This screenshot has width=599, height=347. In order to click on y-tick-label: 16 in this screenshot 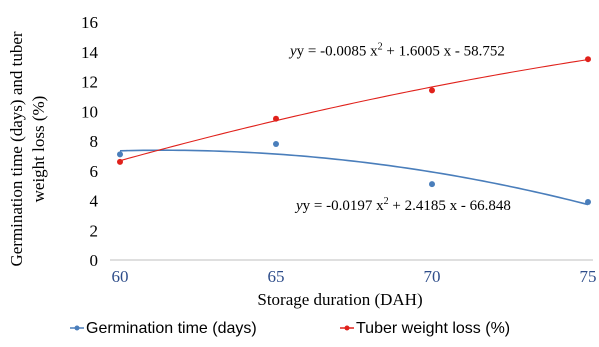, I will do `click(89, 22)`.